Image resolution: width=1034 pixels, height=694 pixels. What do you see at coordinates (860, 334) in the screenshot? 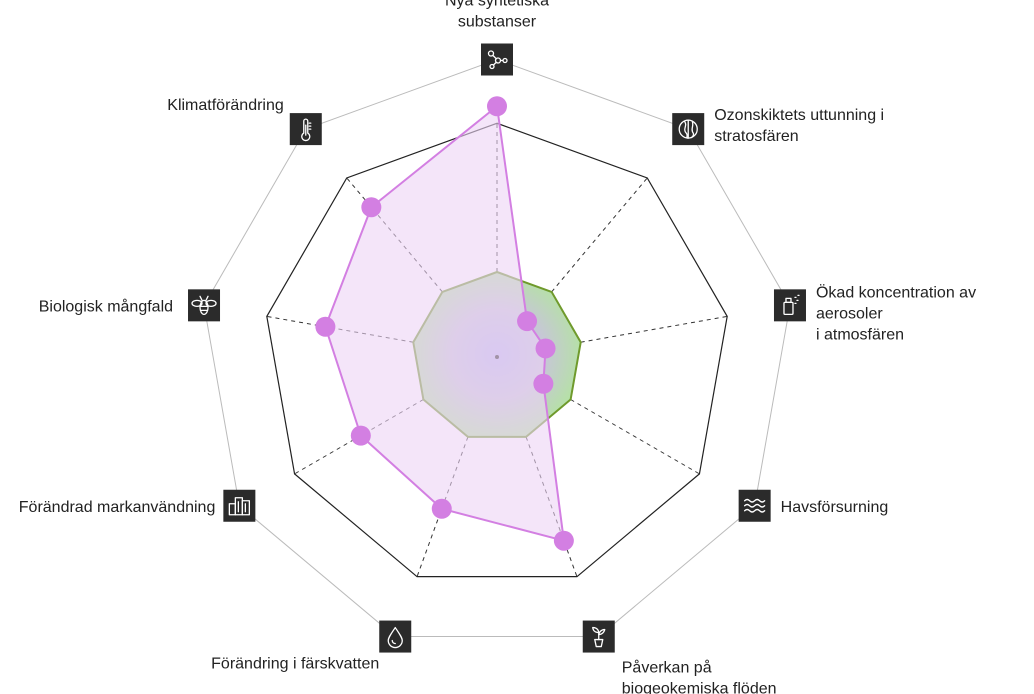
I see `axis-label-line: i atmosfären` at bounding box center [860, 334].